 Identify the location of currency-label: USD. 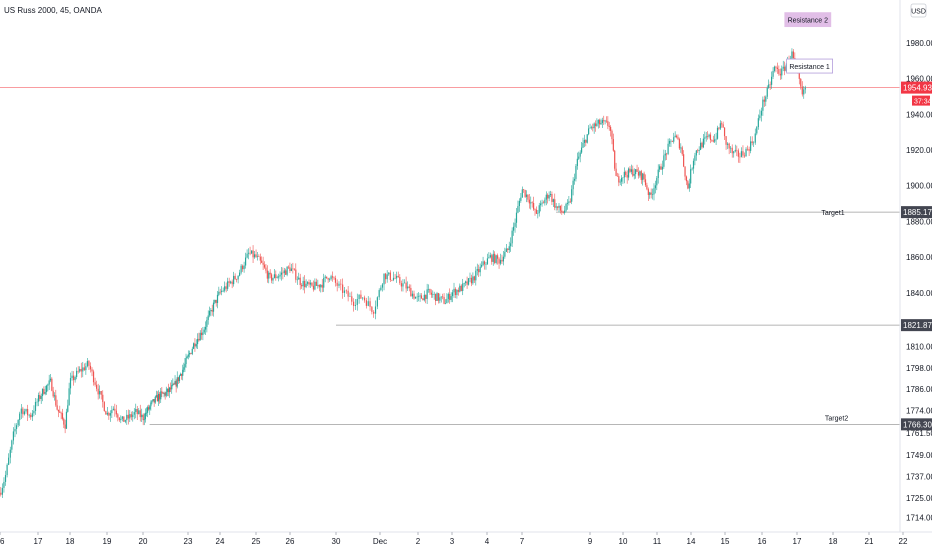
(918, 12).